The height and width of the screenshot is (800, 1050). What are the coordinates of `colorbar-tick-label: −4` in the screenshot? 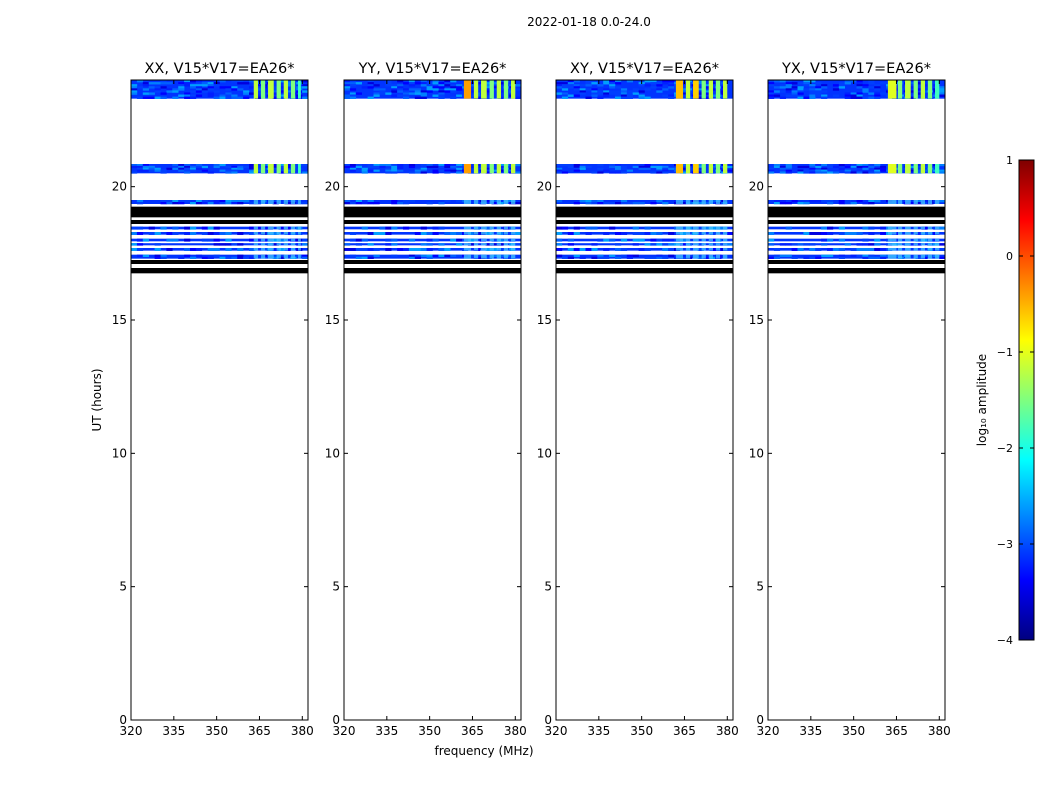 It's located at (1005, 640).